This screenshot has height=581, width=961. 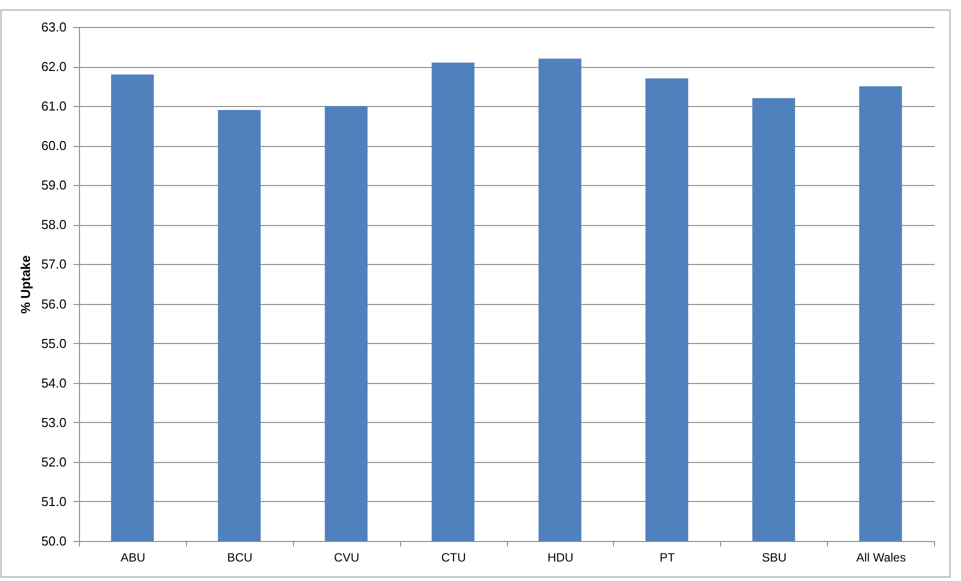 I want to click on x-tick-label: All Wales, so click(x=881, y=557).